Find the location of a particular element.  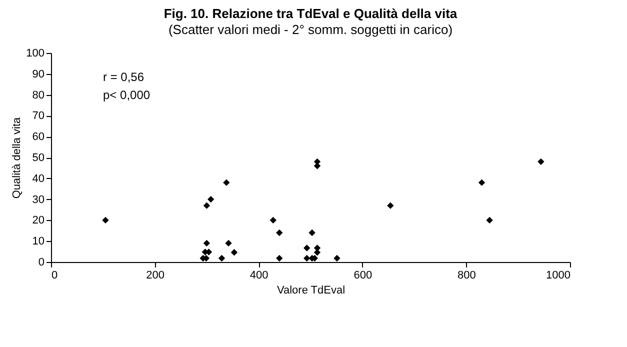

y-tick-label: 50 is located at coordinates (38, 158).